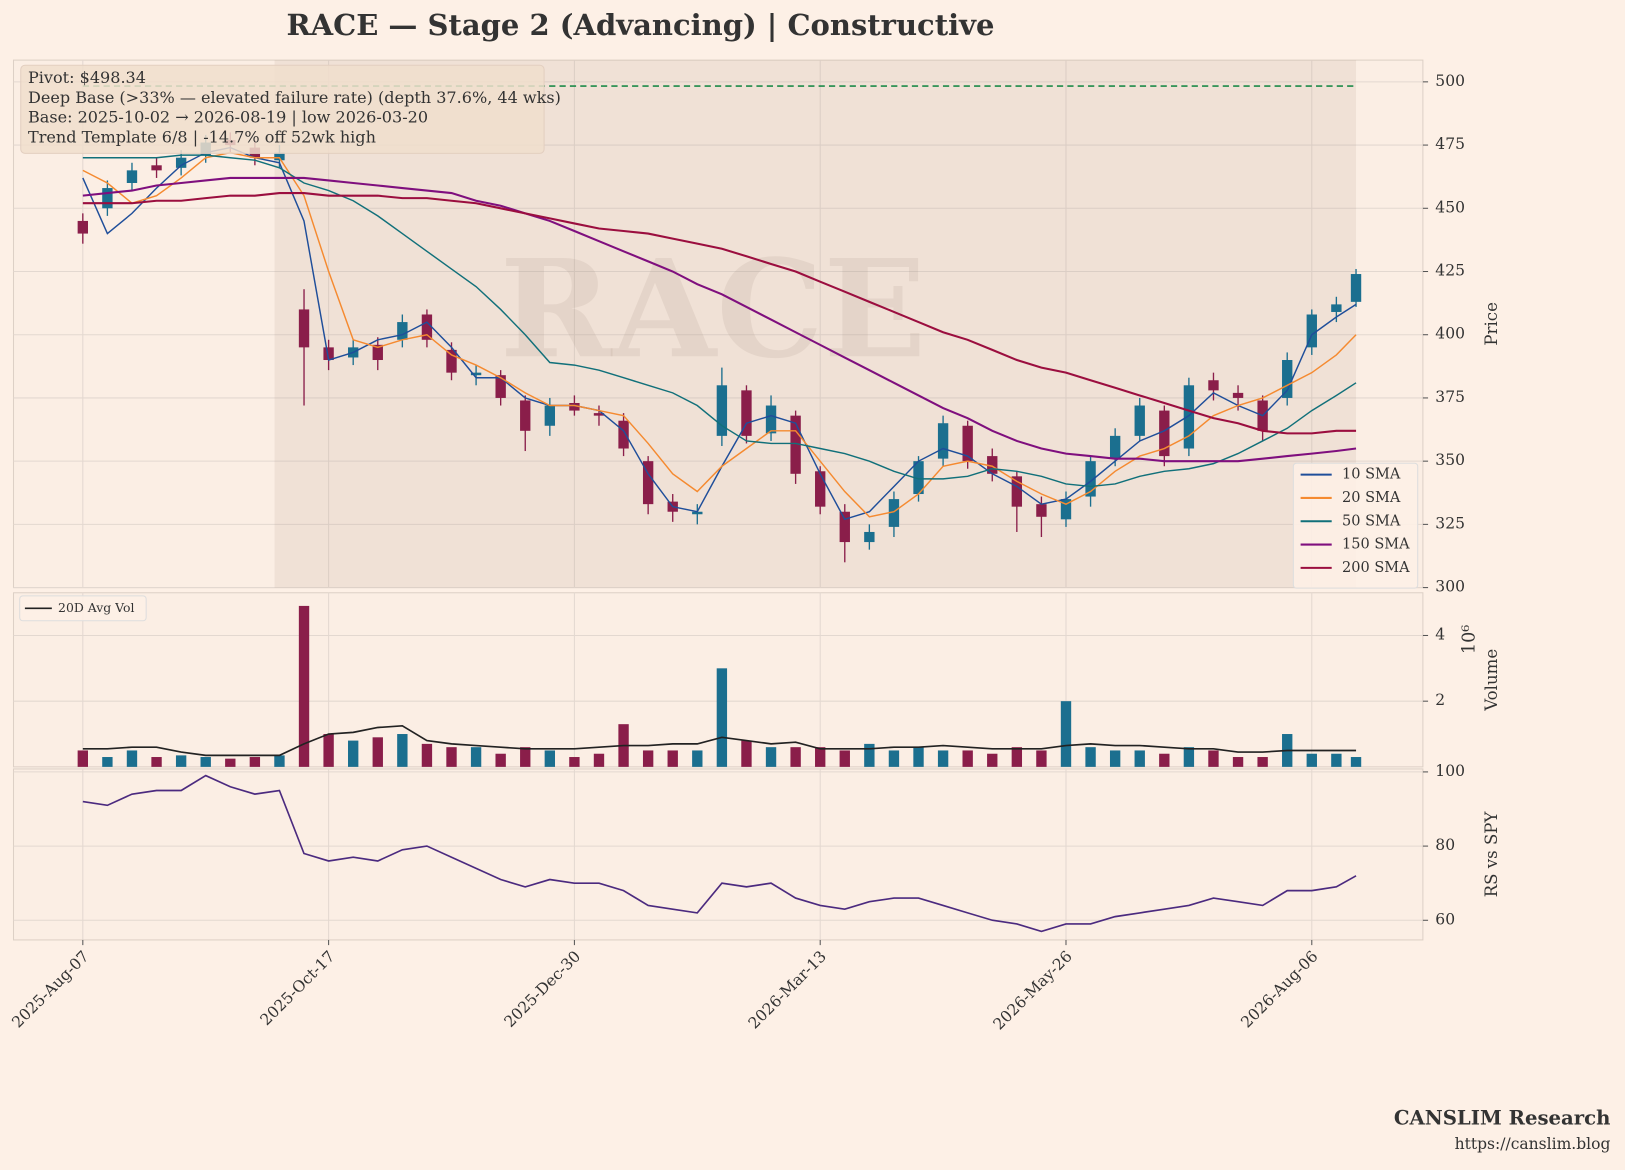  Describe the element at coordinates (1450, 397) in the screenshot. I see `y-tick-label: 375` at that location.